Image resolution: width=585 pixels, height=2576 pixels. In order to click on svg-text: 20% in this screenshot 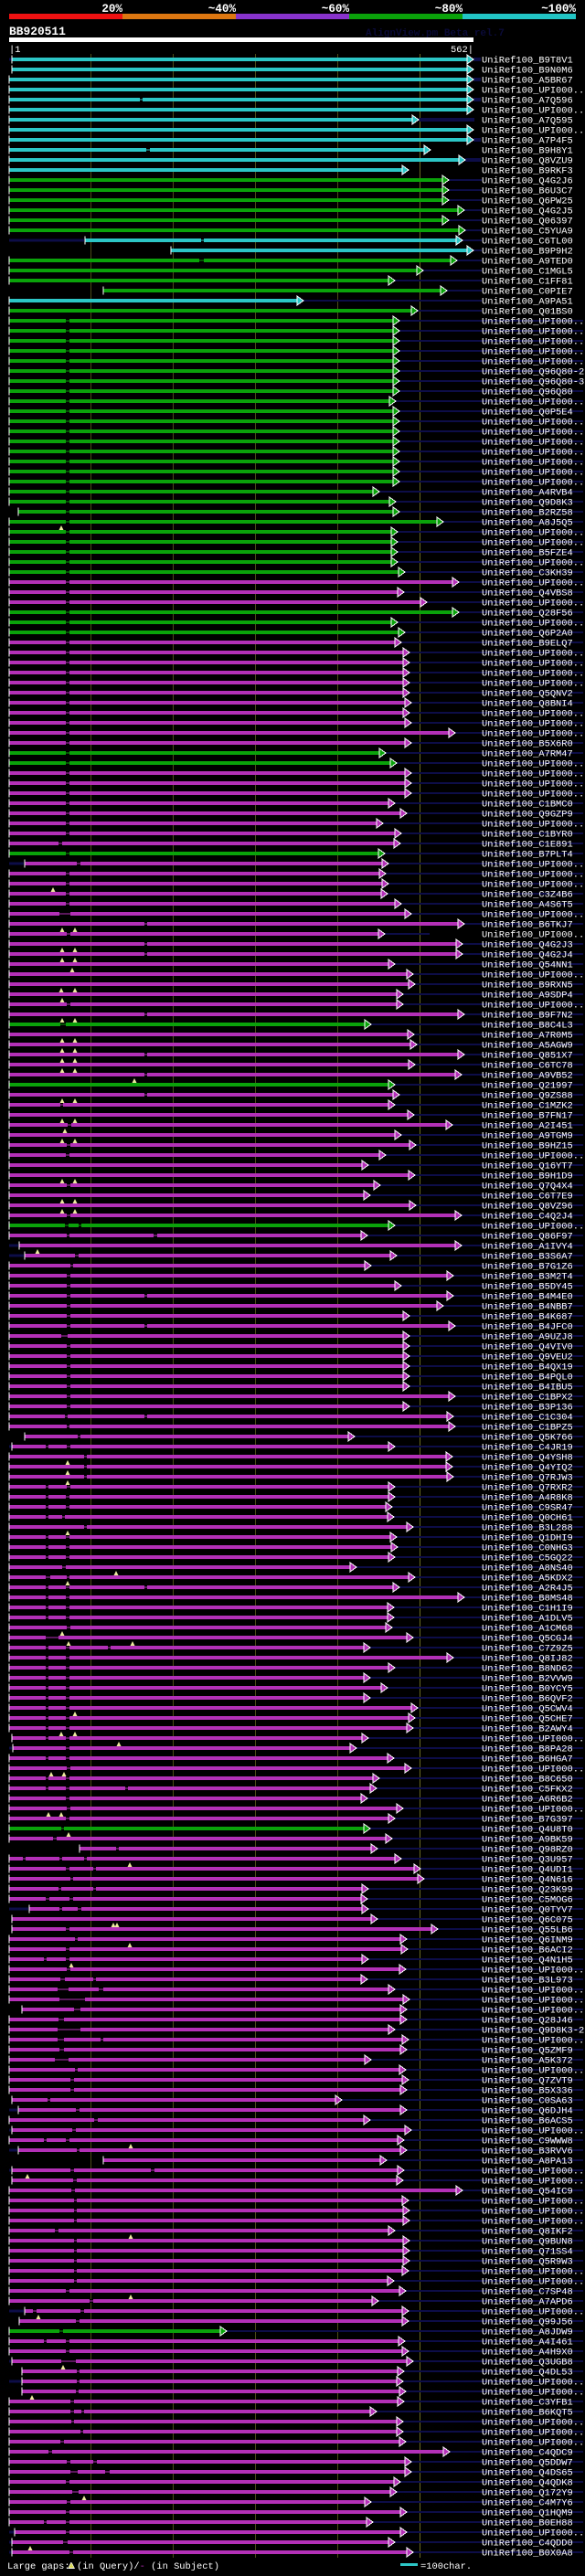, I will do `click(111, 9)`.